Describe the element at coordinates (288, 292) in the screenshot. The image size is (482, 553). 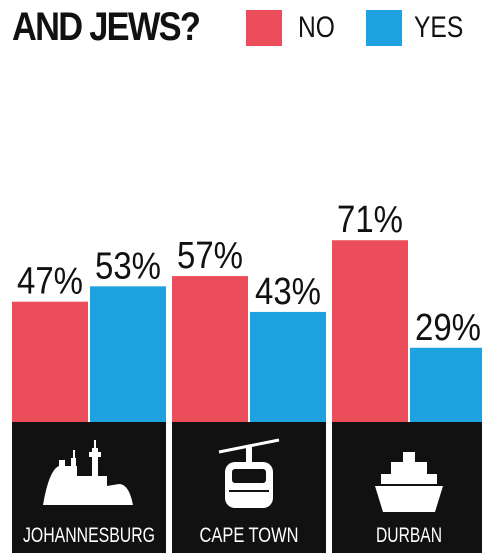
I see `value-label-cape-town-yes: 43%` at that location.